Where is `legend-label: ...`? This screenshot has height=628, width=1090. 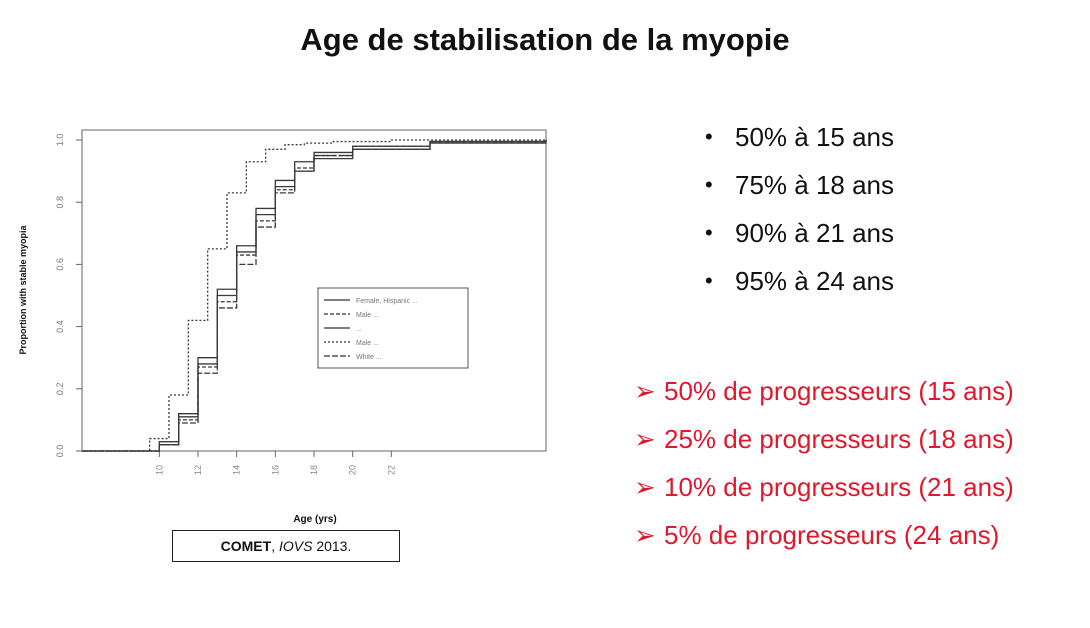 legend-label: ... is located at coordinates (359, 329).